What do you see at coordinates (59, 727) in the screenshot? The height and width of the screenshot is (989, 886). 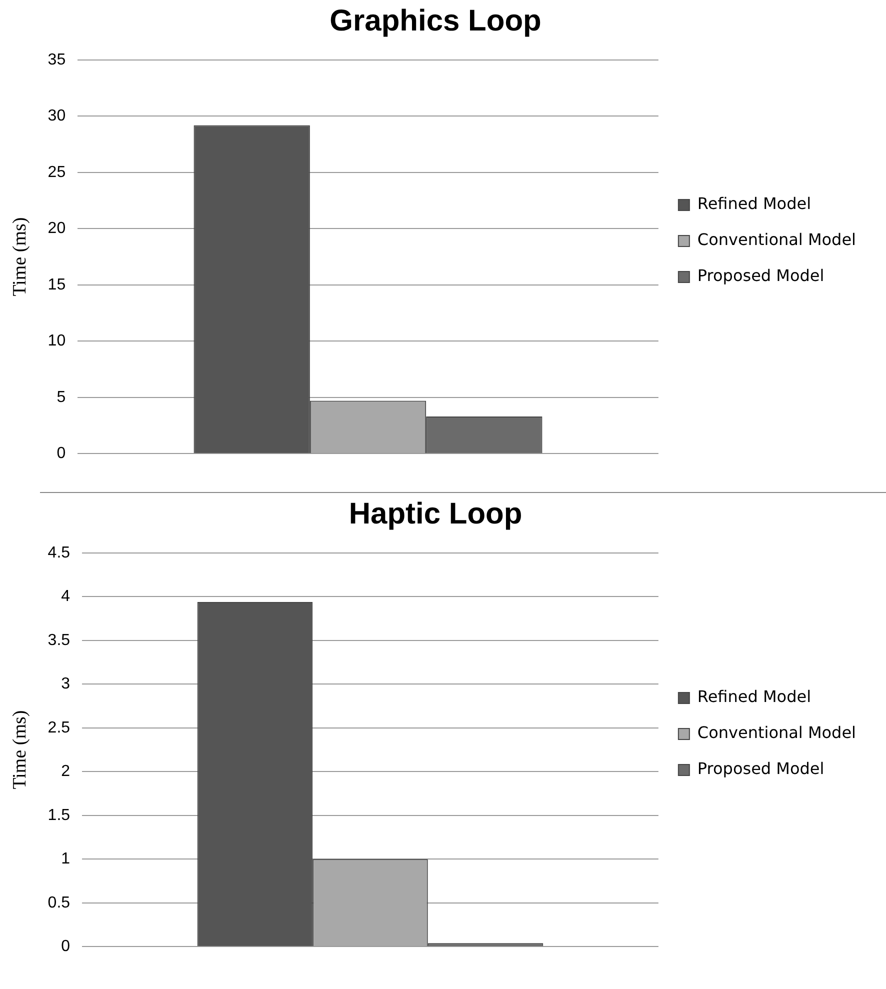 I see `y-tick-label: 2.5` at bounding box center [59, 727].